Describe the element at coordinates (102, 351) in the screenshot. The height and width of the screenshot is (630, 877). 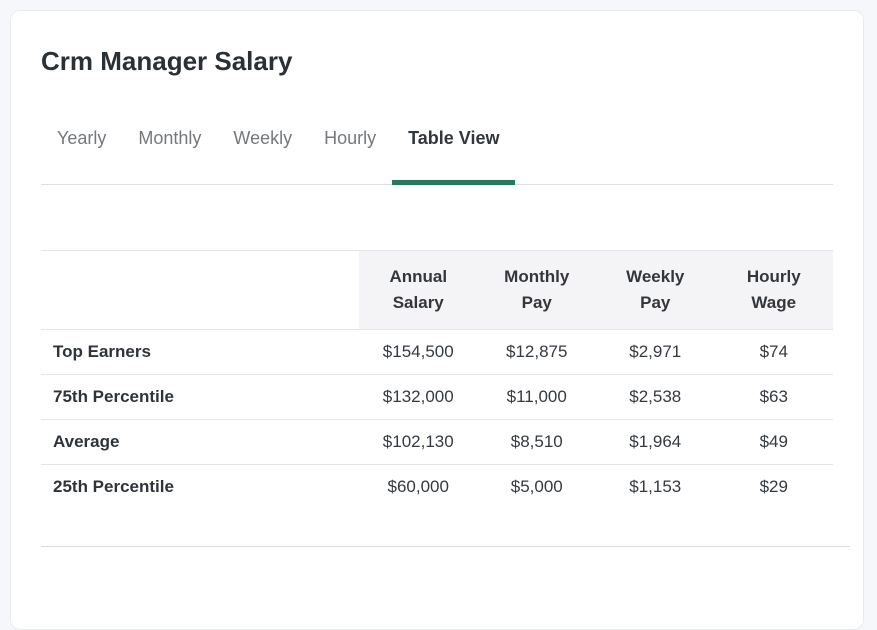
I see `row-label: Top Earners` at that location.